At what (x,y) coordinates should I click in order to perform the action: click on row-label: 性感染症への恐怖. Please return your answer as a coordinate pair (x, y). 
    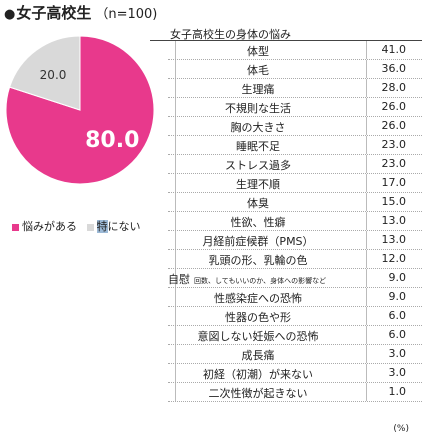
    Looking at the image, I should click on (258, 298).